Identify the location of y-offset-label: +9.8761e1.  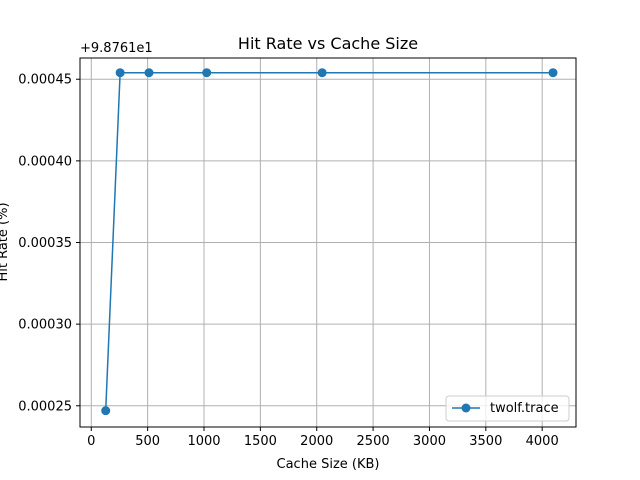
(116, 48).